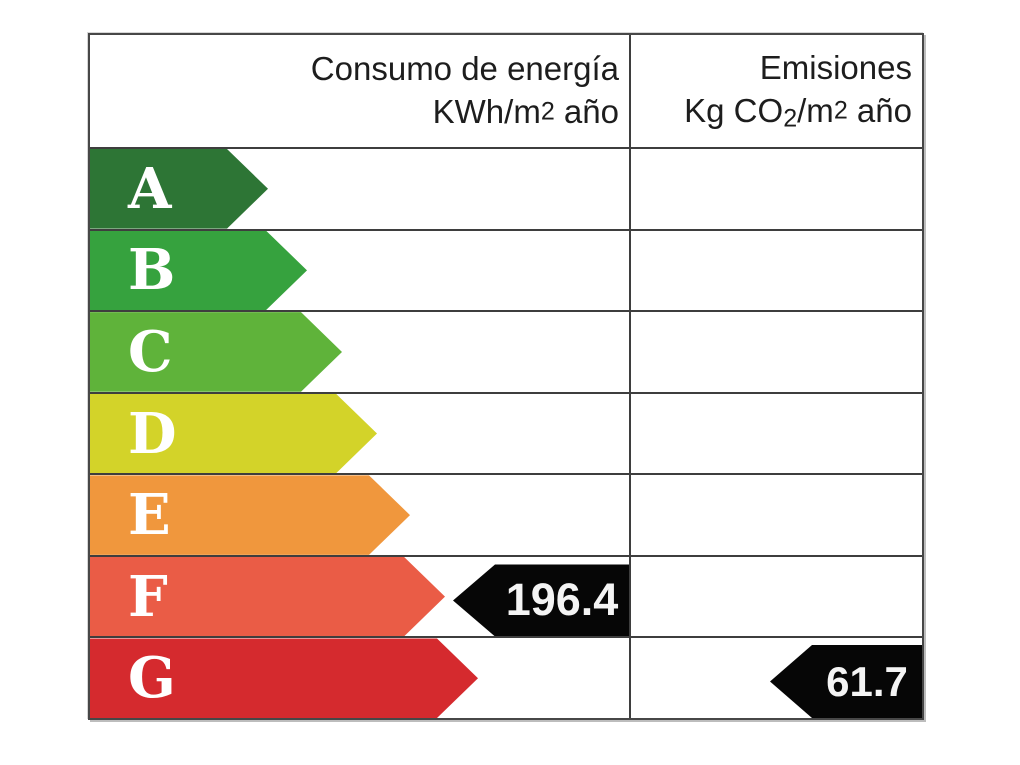 The width and height of the screenshot is (1020, 765). I want to click on rating-row-b-consumption-cell: B, so click(360, 270).